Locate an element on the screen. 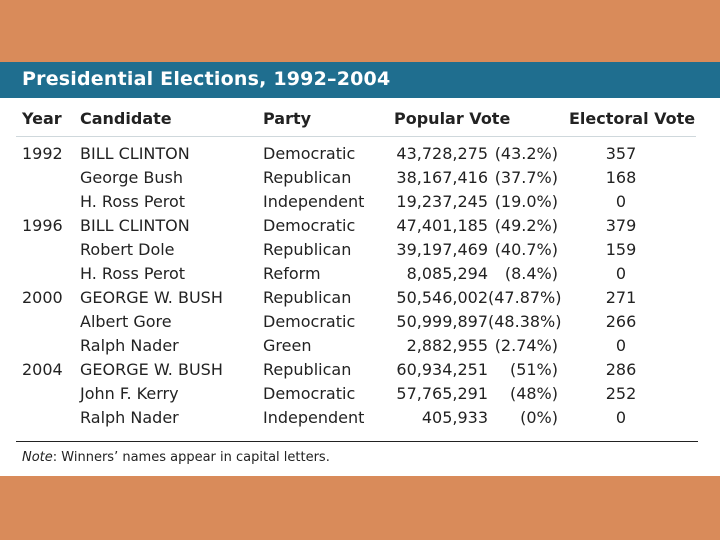  candidate-cell: George Bush is located at coordinates (132, 177).